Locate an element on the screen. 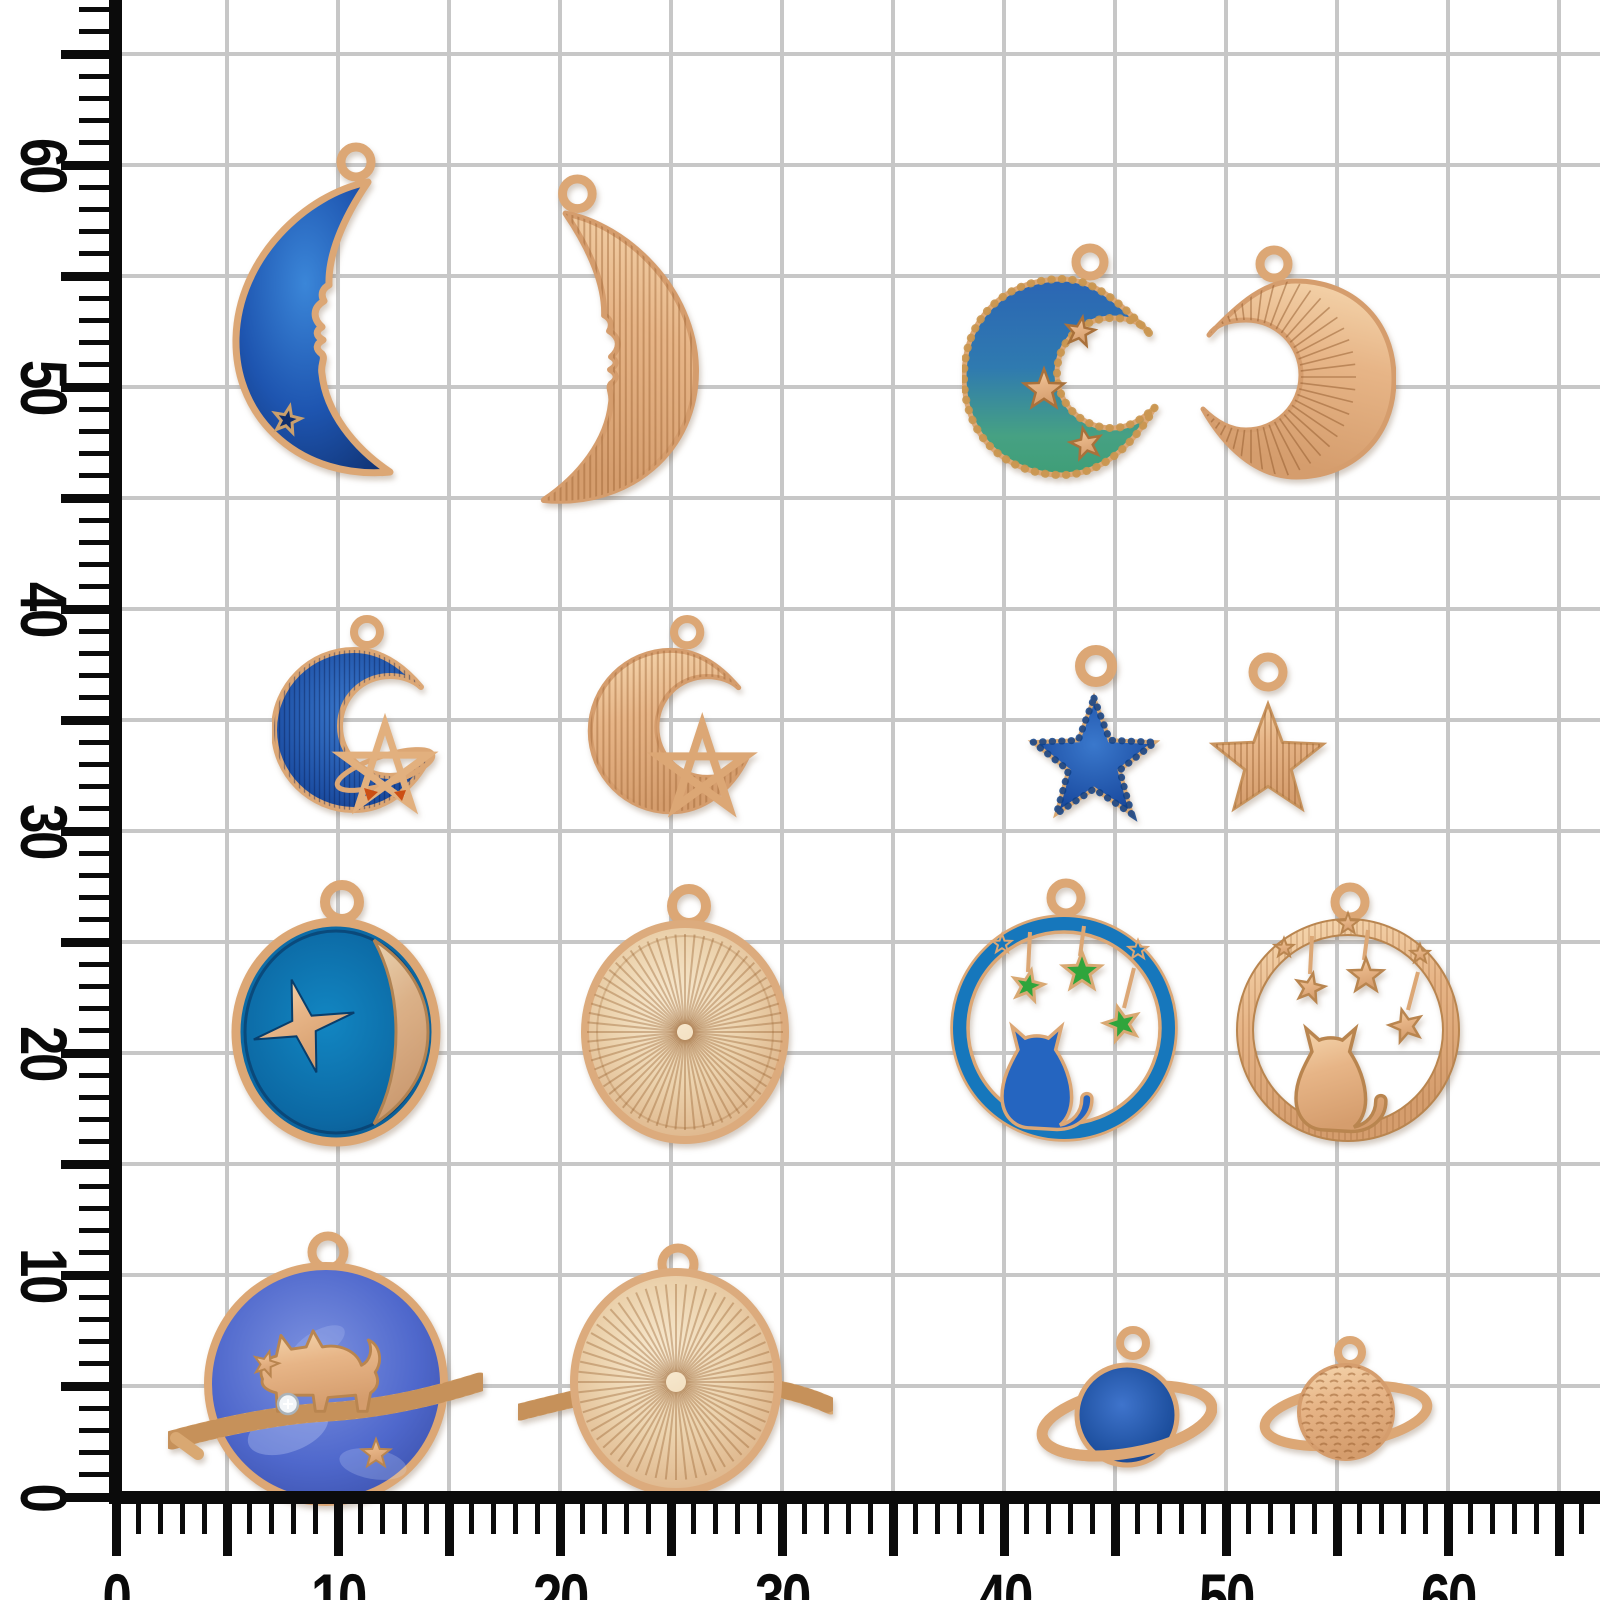  charm-saturn-small-gold is located at coordinates (1346, 1398).